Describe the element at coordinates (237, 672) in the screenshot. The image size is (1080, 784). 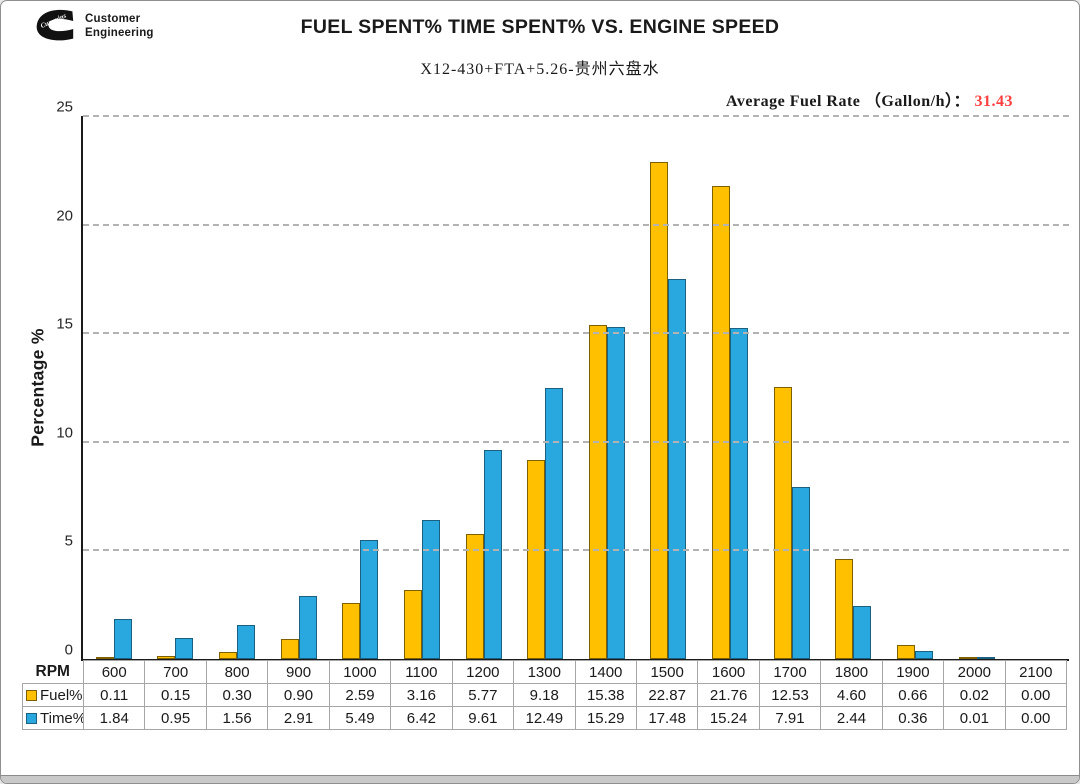
I see `rpm-header-cell: 800` at that location.